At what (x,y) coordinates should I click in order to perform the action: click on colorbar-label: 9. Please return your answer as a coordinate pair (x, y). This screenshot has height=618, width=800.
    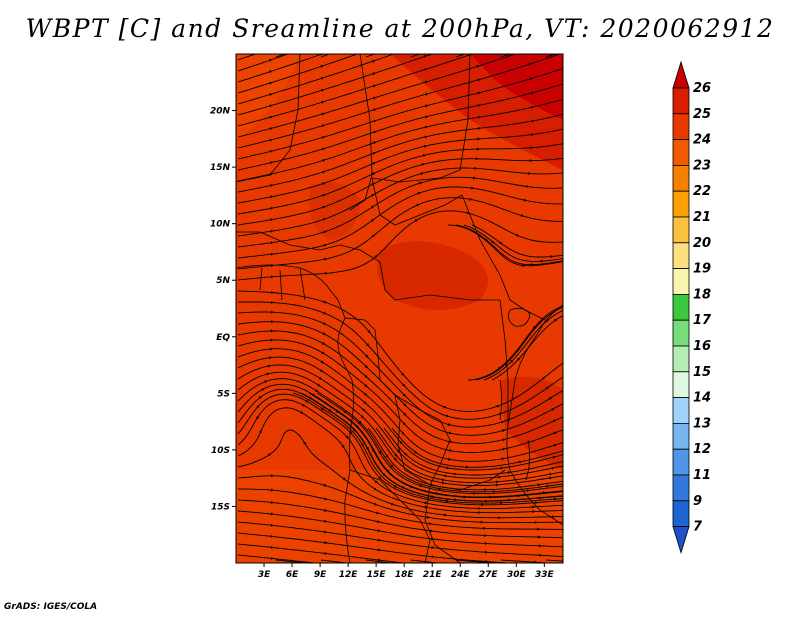
    Looking at the image, I should click on (697, 501).